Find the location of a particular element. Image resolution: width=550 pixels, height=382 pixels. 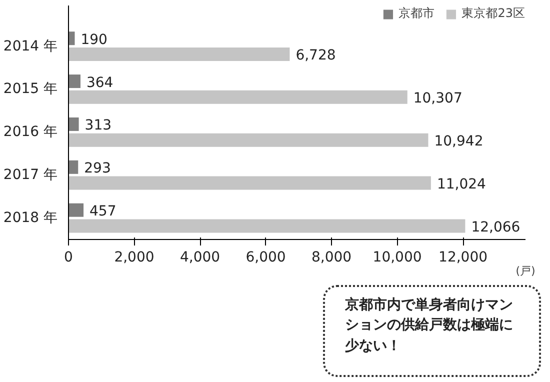

data-label: 457 is located at coordinates (103, 212).